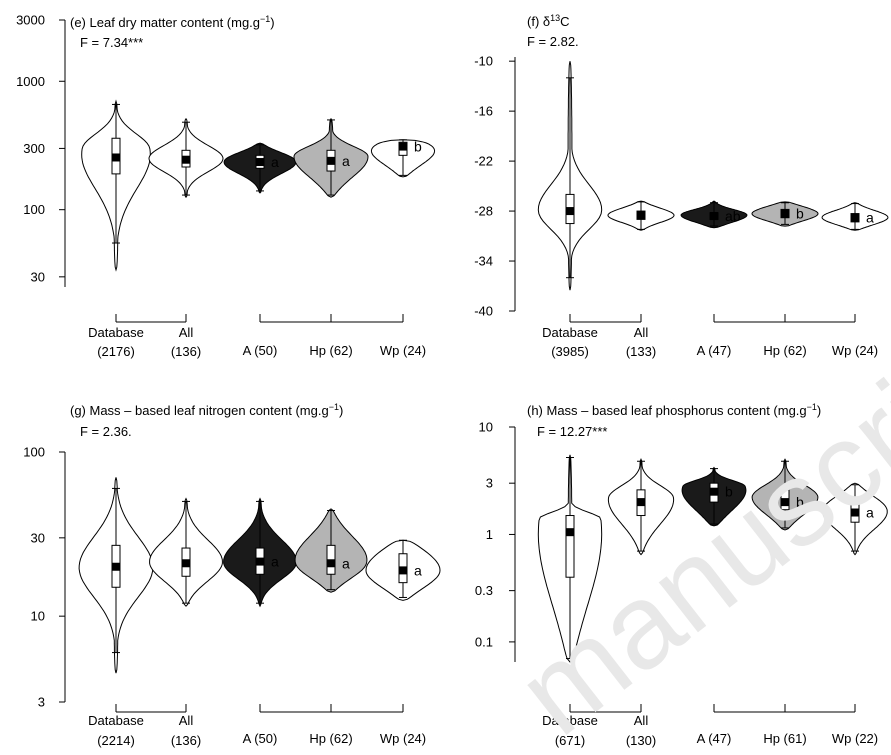 The width and height of the screenshot is (891, 755). What do you see at coordinates (111, 42) in the screenshot?
I see `f-statistic: F = 7.34***` at bounding box center [111, 42].